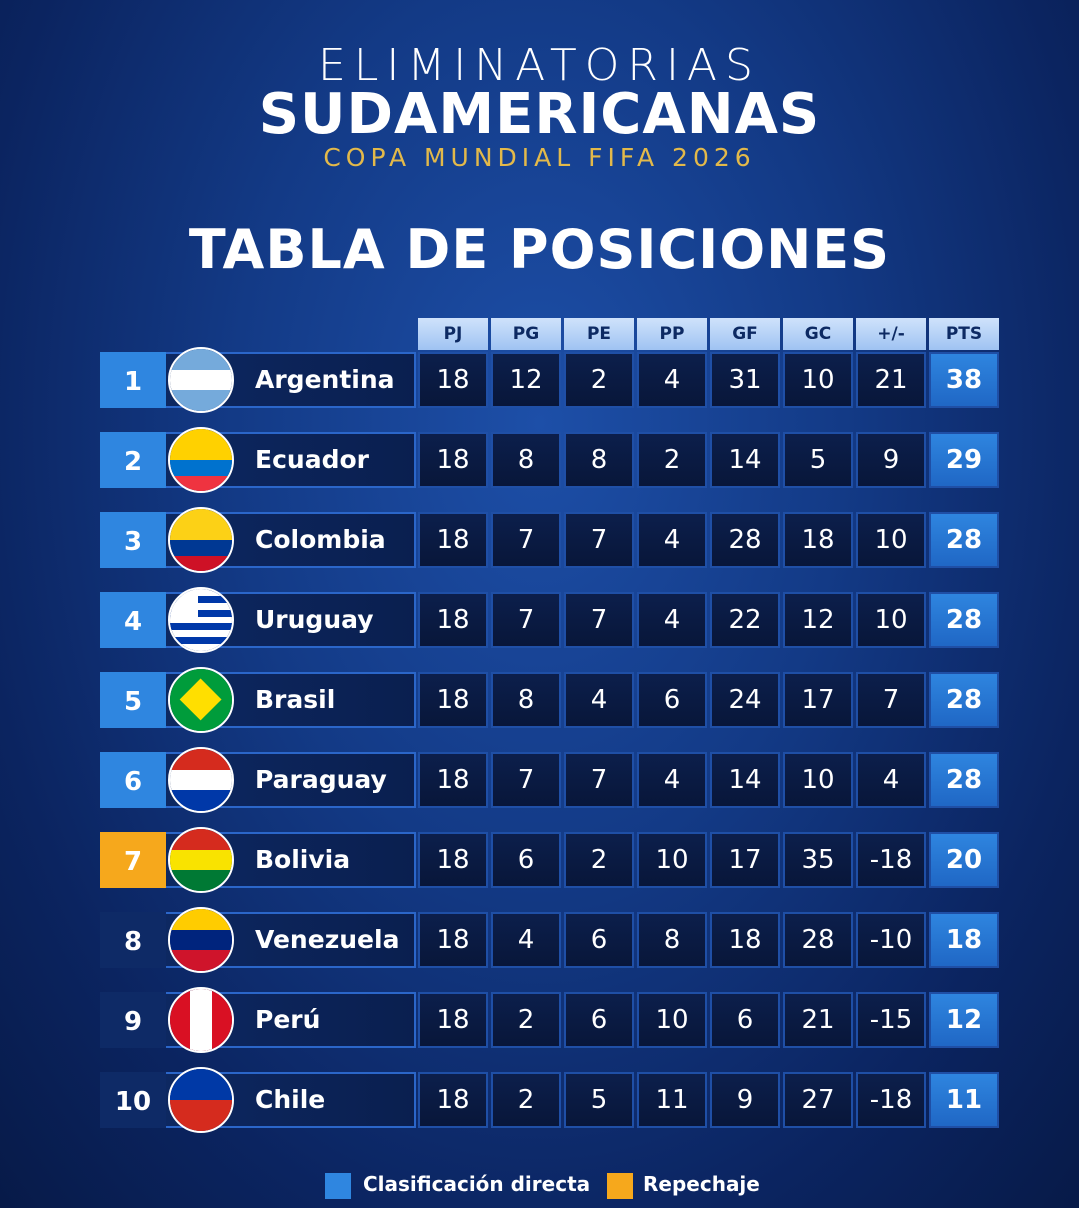  I want to click on position: 1, so click(133, 380).